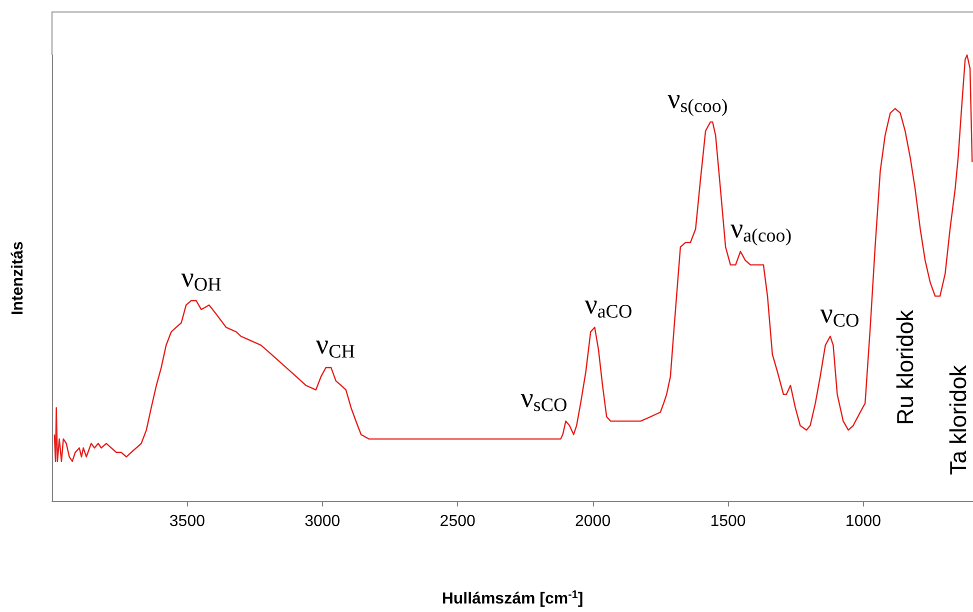 This screenshot has height=612, width=973. What do you see at coordinates (187, 521) in the screenshot?
I see `x-tick-label: 3500` at bounding box center [187, 521].